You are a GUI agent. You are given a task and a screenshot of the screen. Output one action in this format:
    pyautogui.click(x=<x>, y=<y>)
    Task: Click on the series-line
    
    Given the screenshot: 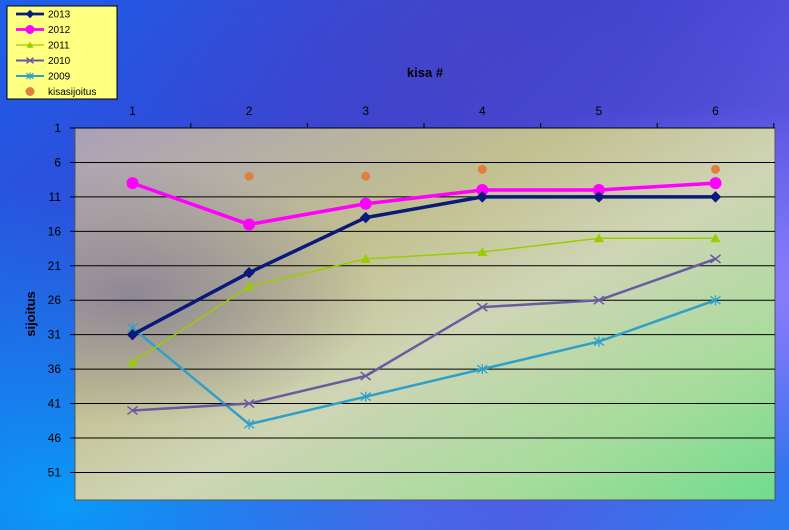 What is the action you would take?
    pyautogui.click(x=423, y=204)
    